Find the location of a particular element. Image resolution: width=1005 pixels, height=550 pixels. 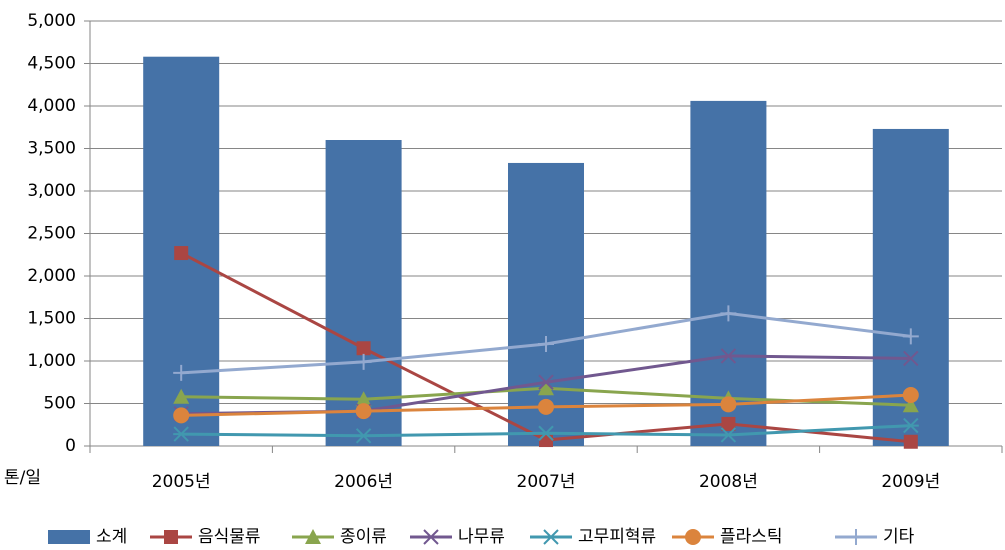

legend-label: 나무류 is located at coordinates (481, 537).